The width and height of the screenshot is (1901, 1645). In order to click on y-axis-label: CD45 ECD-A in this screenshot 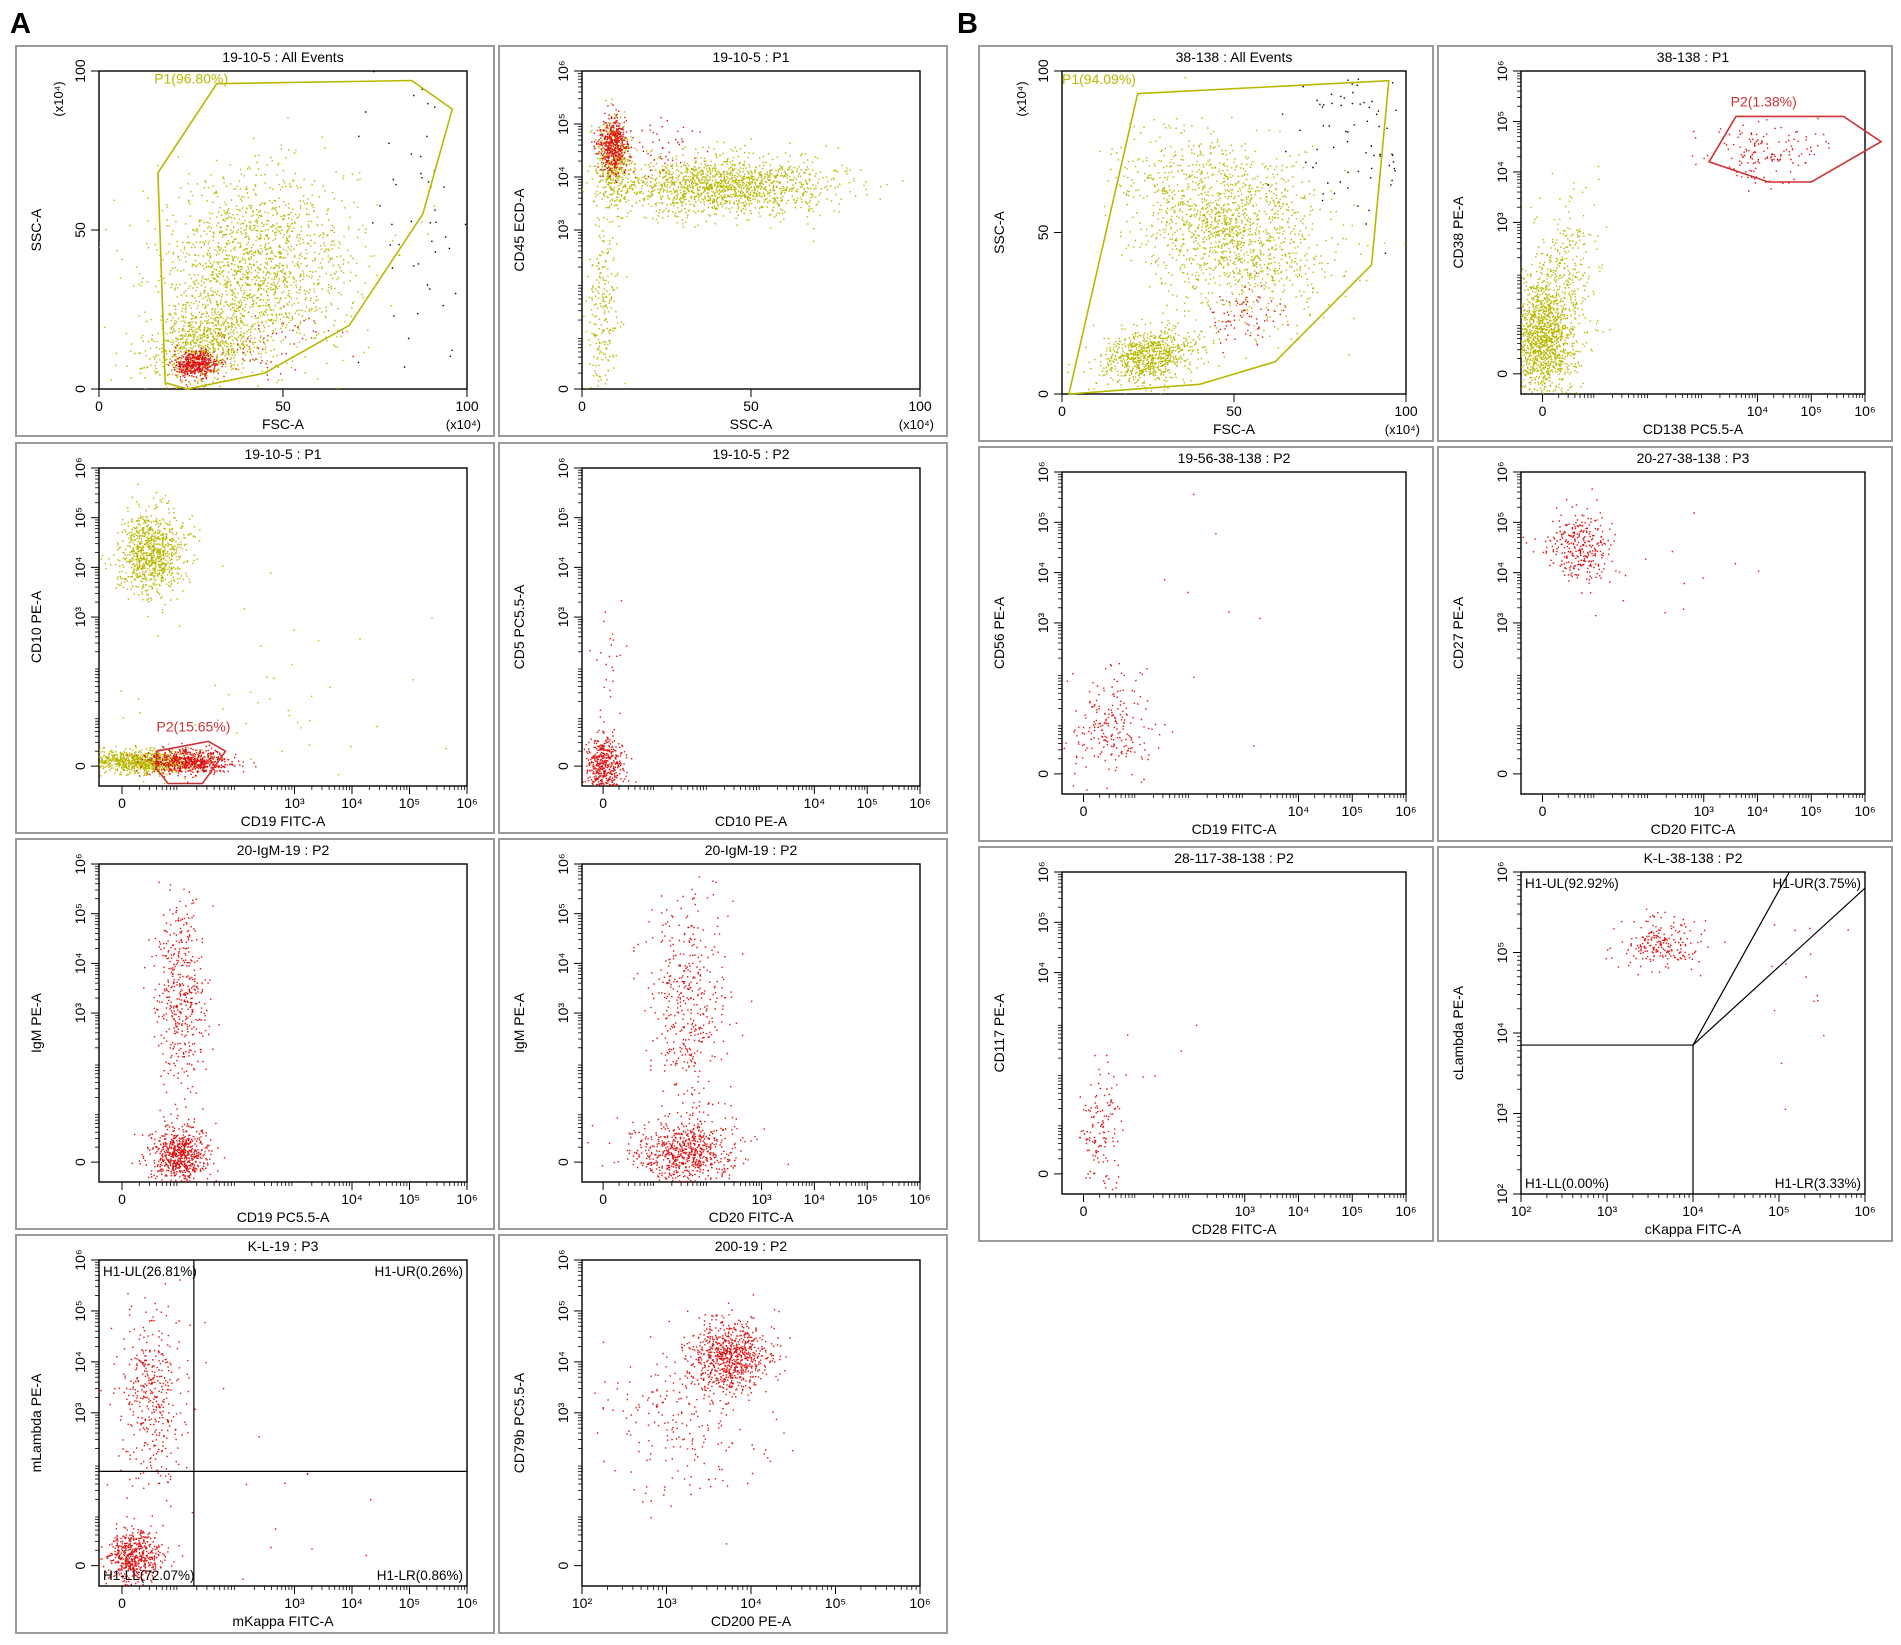, I will do `click(519, 230)`.